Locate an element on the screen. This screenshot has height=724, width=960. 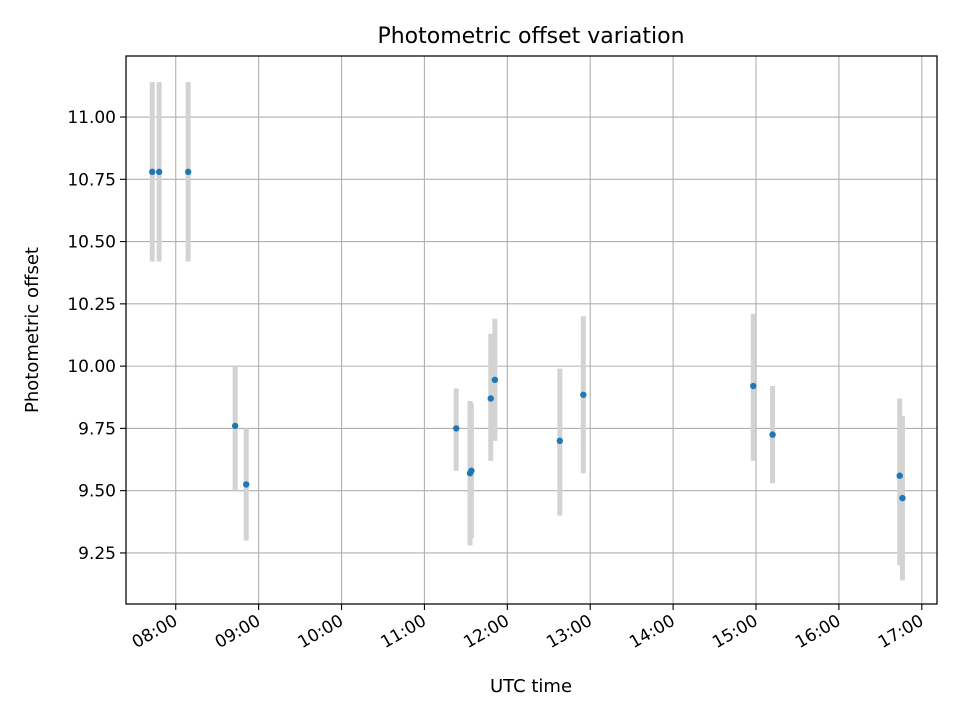
y-tick-label: 9.25 is located at coordinates (97, 554).